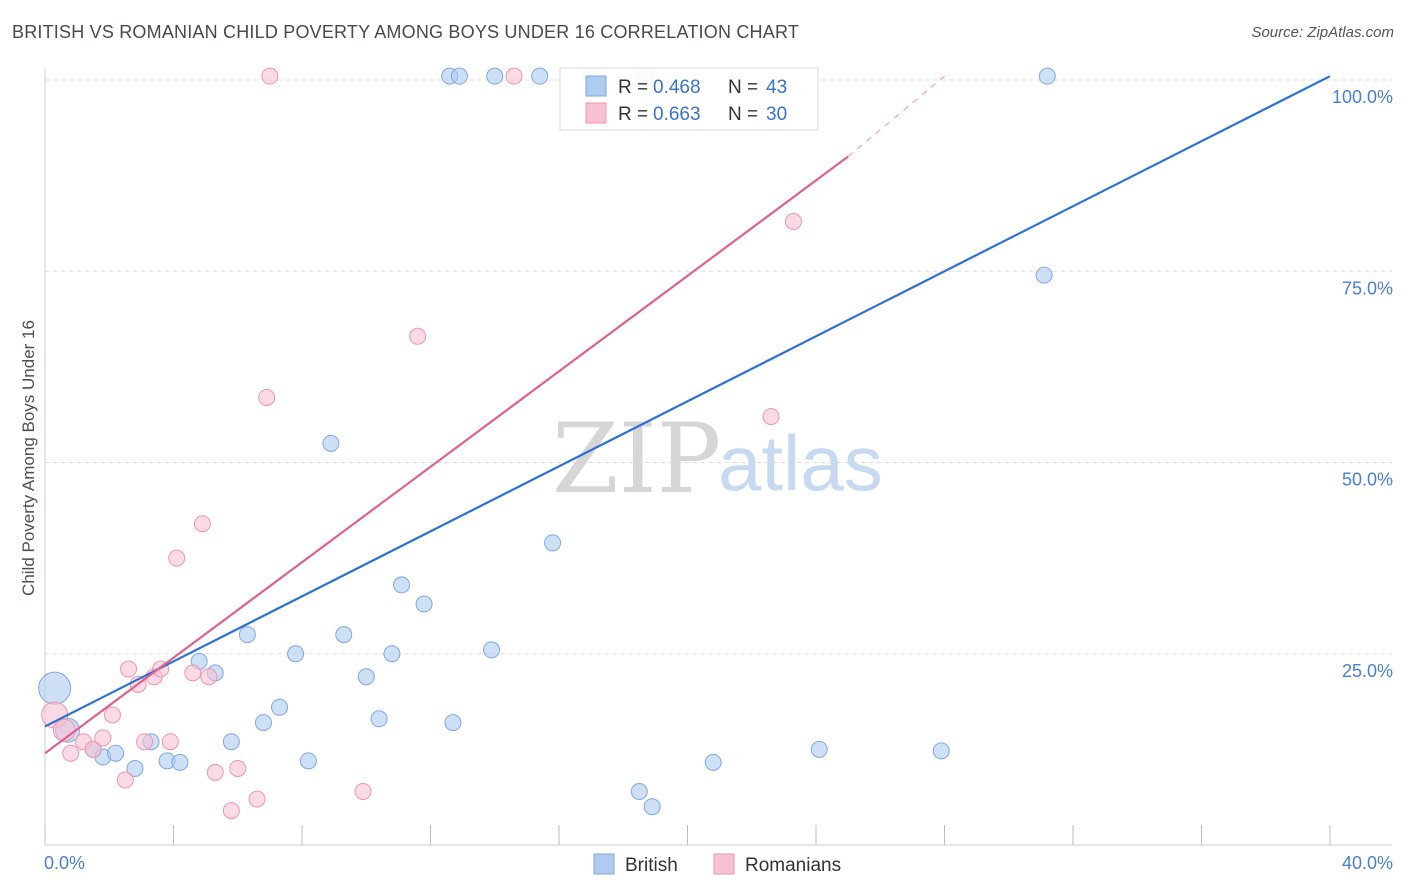 The width and height of the screenshot is (1406, 892). Describe the element at coordinates (896, 116) in the screenshot. I see `romanian-trend-extension` at that location.